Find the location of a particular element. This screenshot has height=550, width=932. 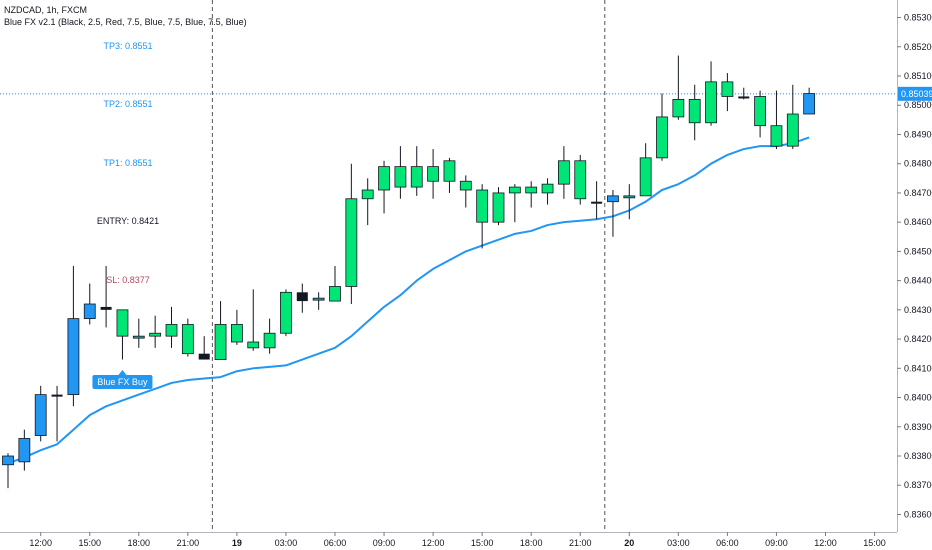

buy-signal-label: Blue FX Buy is located at coordinates (122, 382).